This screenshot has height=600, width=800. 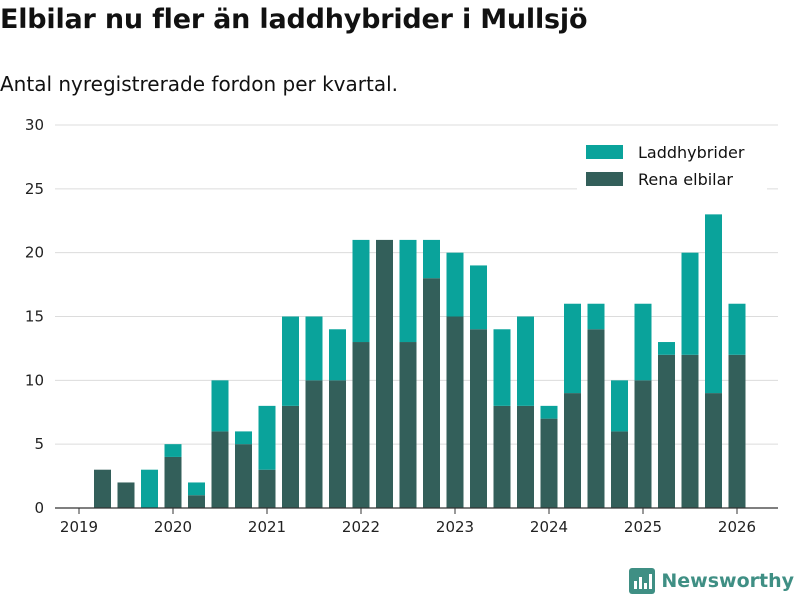 I want to click on x-tick-label: 2020, so click(x=173, y=527).